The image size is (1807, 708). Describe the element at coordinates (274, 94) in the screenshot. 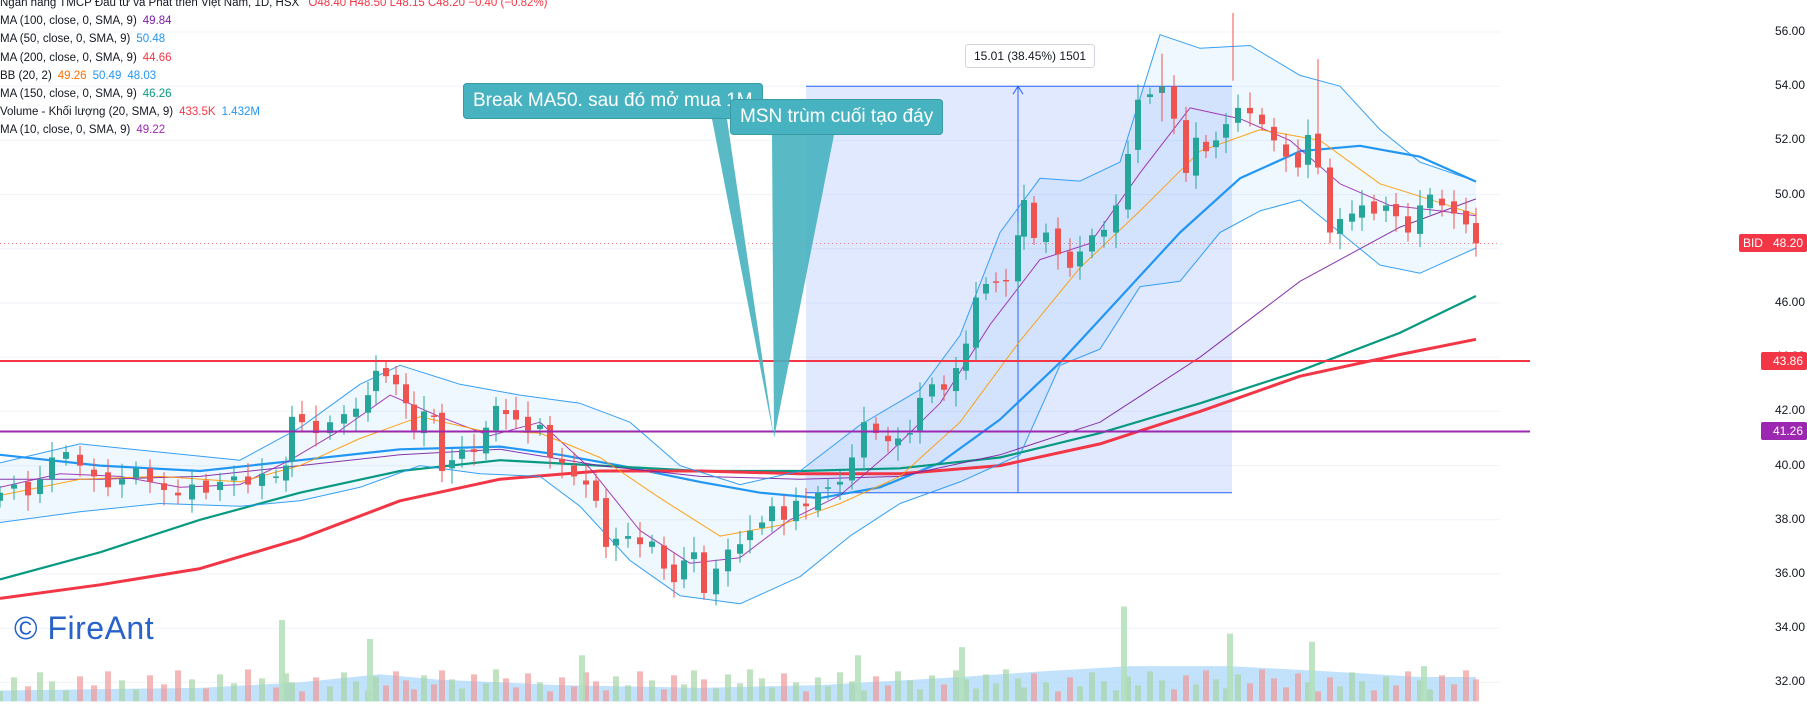

I see `legend-row: MA (150, close, 0, SMA, 9) 46.26` at that location.